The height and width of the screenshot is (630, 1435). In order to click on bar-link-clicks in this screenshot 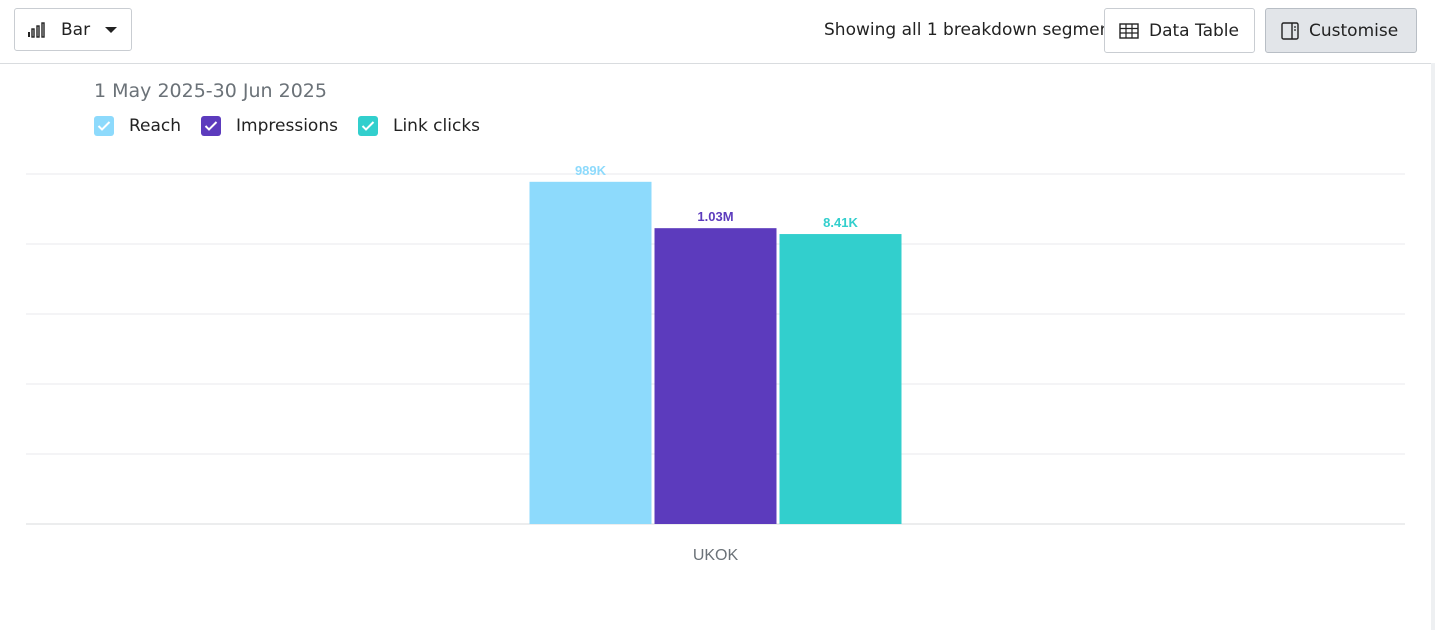, I will do `click(840, 379)`.